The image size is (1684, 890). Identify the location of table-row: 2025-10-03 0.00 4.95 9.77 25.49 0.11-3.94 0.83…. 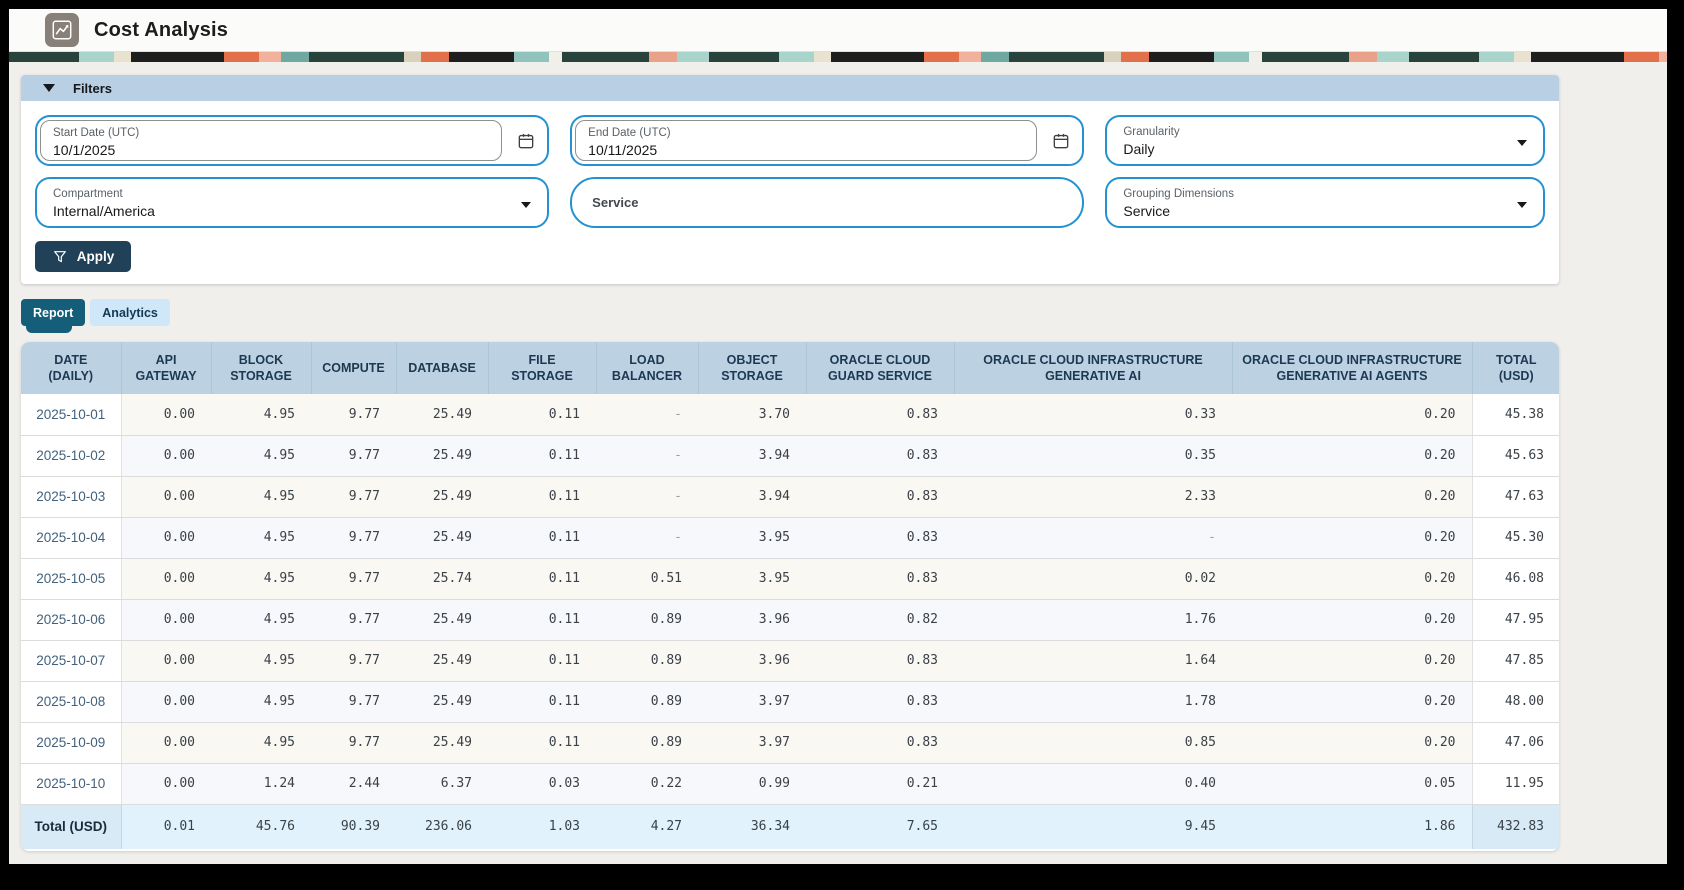
(790, 497).